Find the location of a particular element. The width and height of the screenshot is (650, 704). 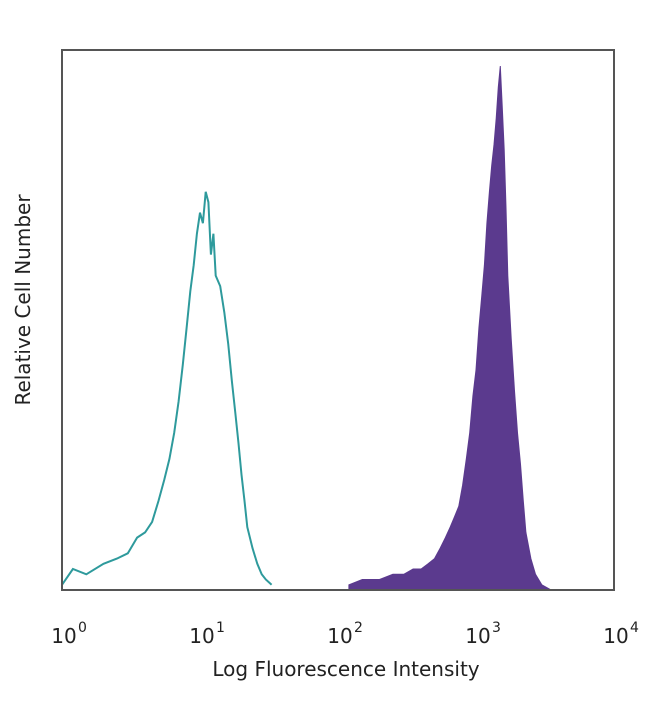

x-axis-ticks: 10 0 10 1 10 2 10 3 10 4 is located at coordinates (345, 634).